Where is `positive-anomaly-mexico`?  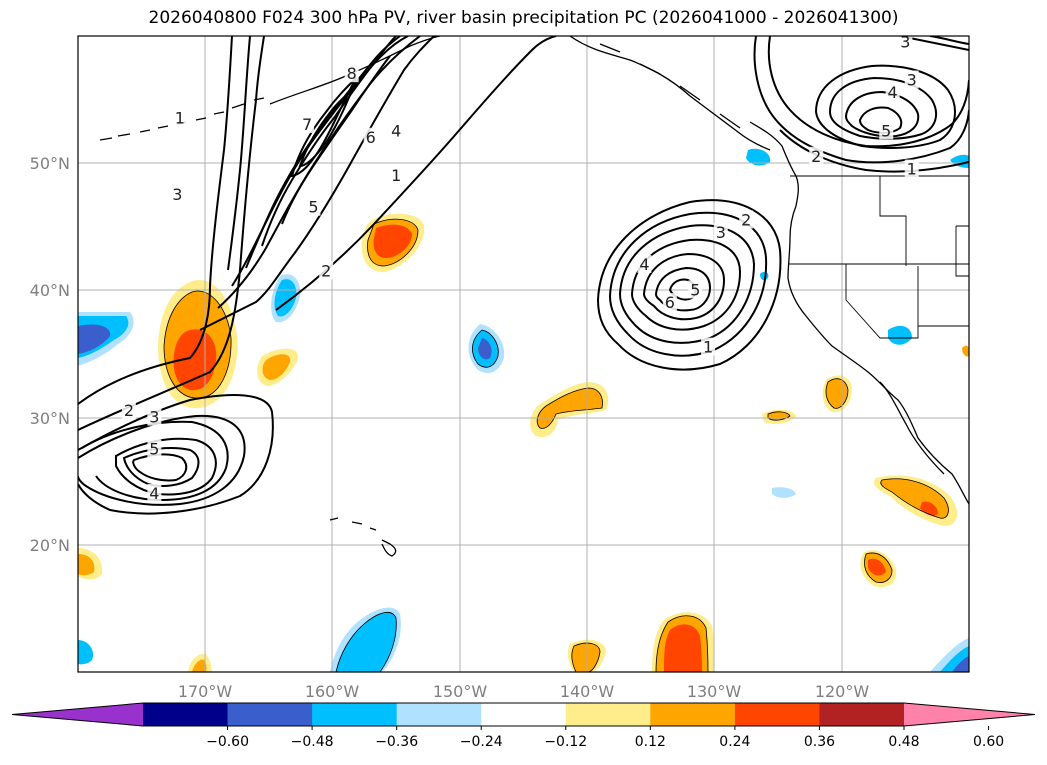
positive-anomaly-mexico is located at coordinates (915, 500).